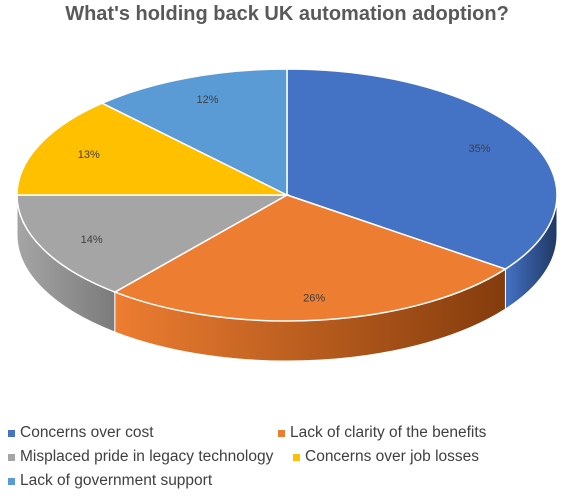  Describe the element at coordinates (92, 240) in the screenshot. I see `data-label-2: 14%` at that location.